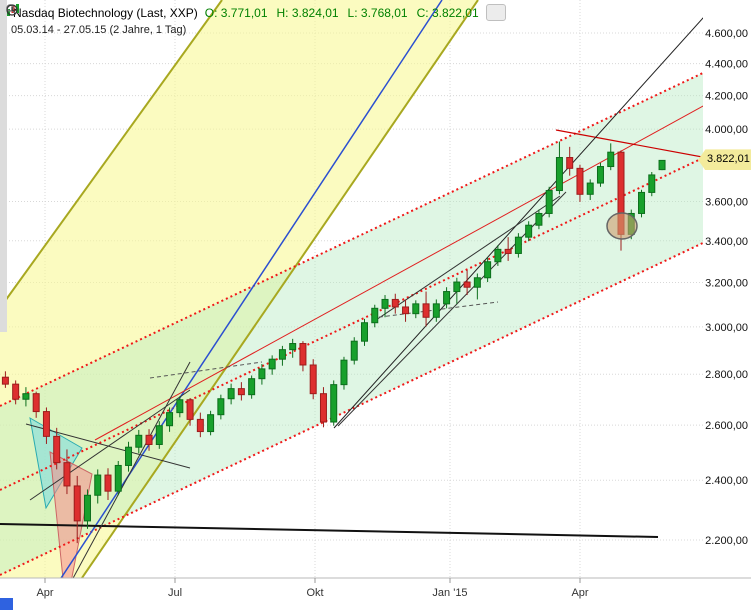 The width and height of the screenshot is (751, 610). What do you see at coordinates (110, 445) in the screenshot?
I see `triangle1-line-c` at bounding box center [110, 445].